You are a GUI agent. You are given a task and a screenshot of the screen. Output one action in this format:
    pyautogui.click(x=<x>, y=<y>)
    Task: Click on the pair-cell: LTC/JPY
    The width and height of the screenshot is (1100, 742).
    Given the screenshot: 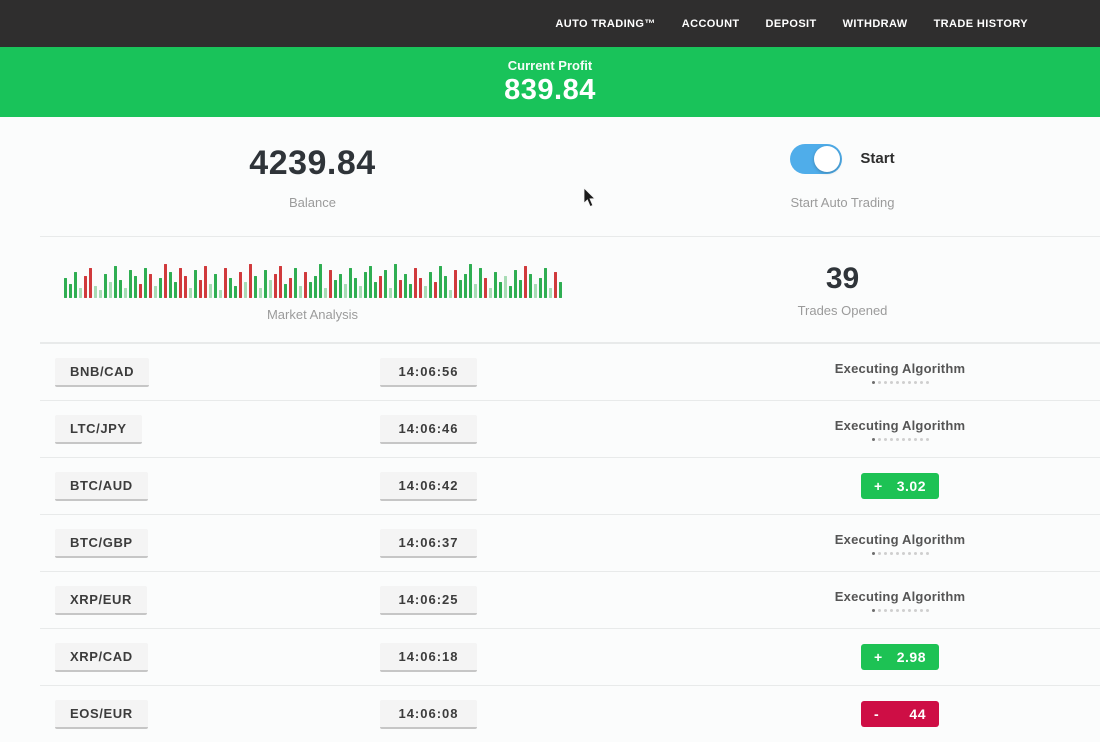 What is the action you would take?
    pyautogui.click(x=210, y=429)
    